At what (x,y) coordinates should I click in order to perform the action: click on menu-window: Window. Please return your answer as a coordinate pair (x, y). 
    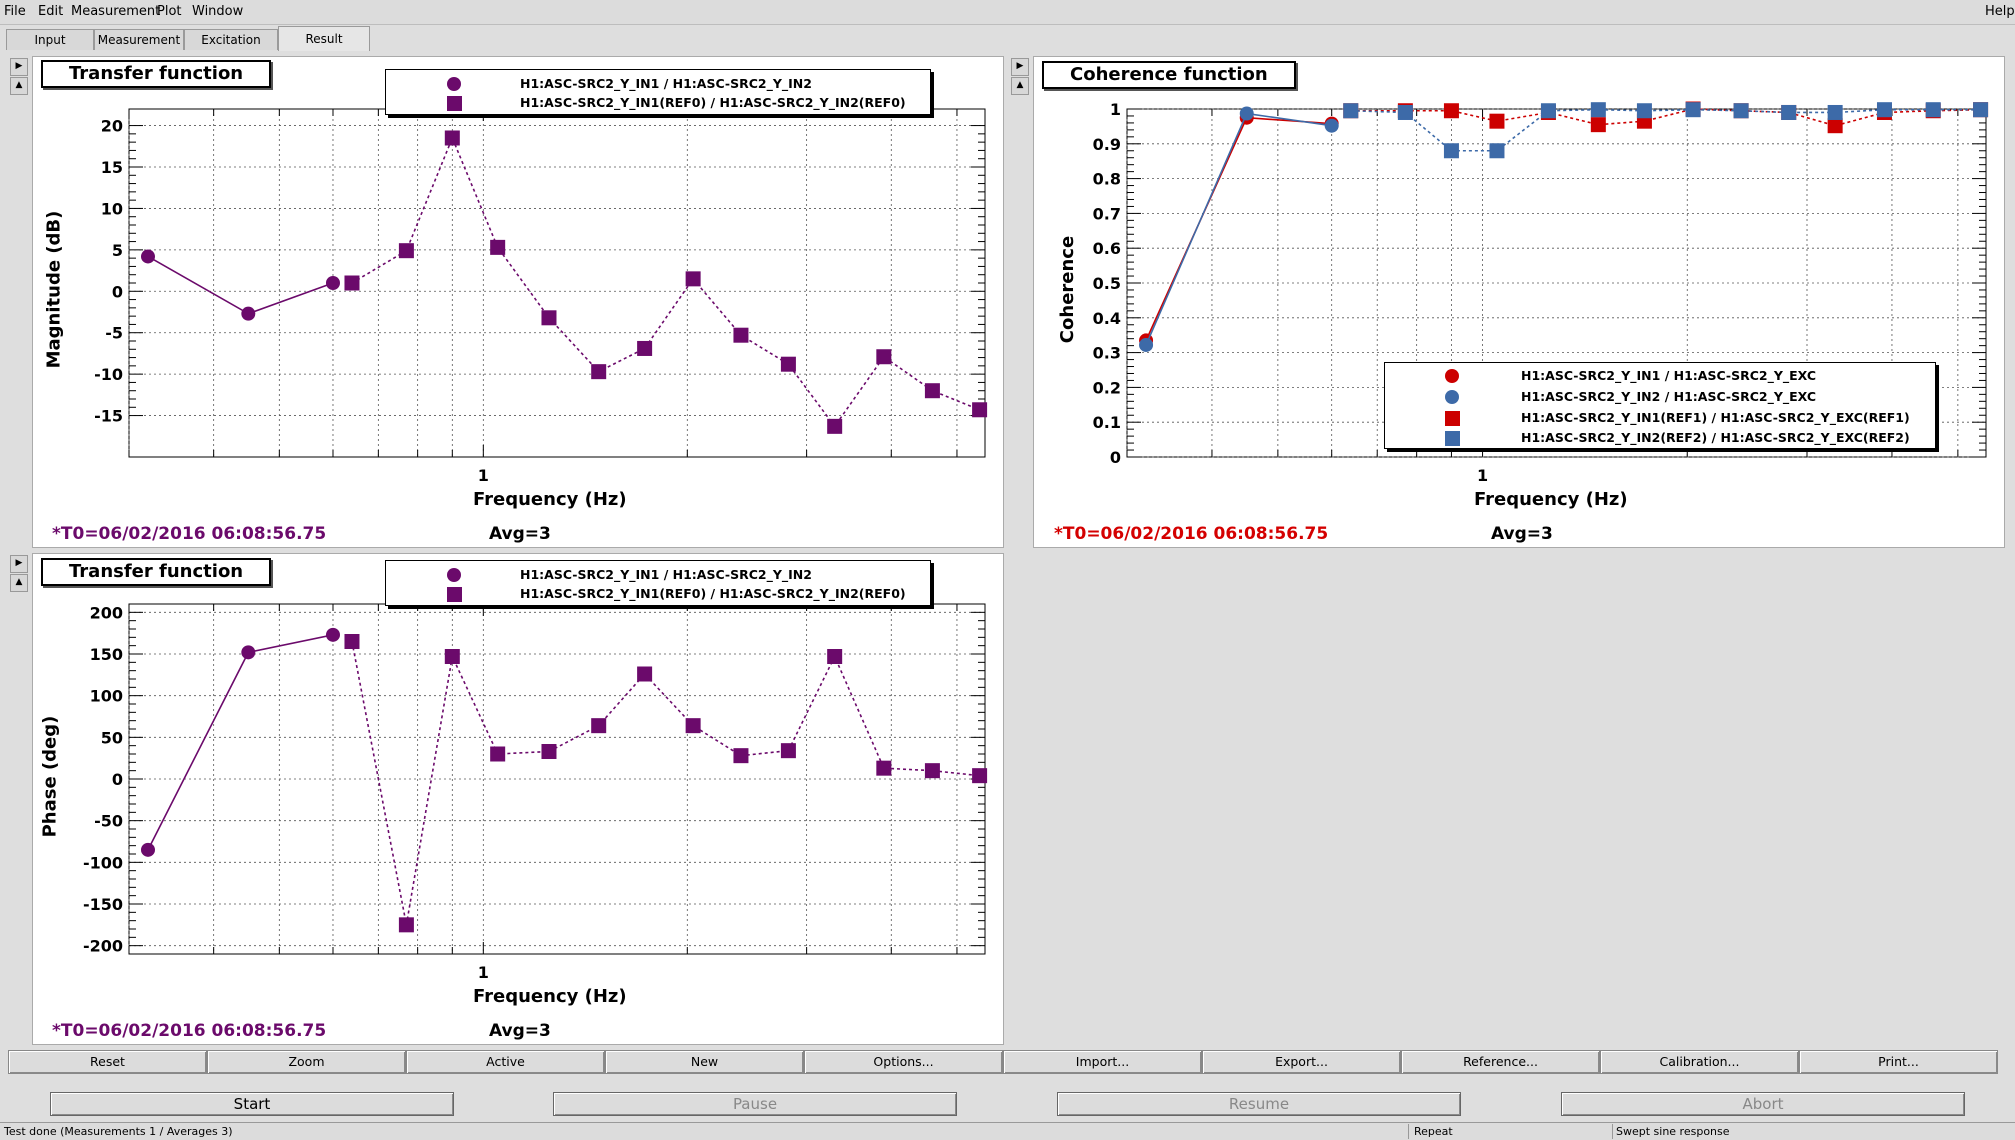
    Looking at the image, I should click on (218, 11).